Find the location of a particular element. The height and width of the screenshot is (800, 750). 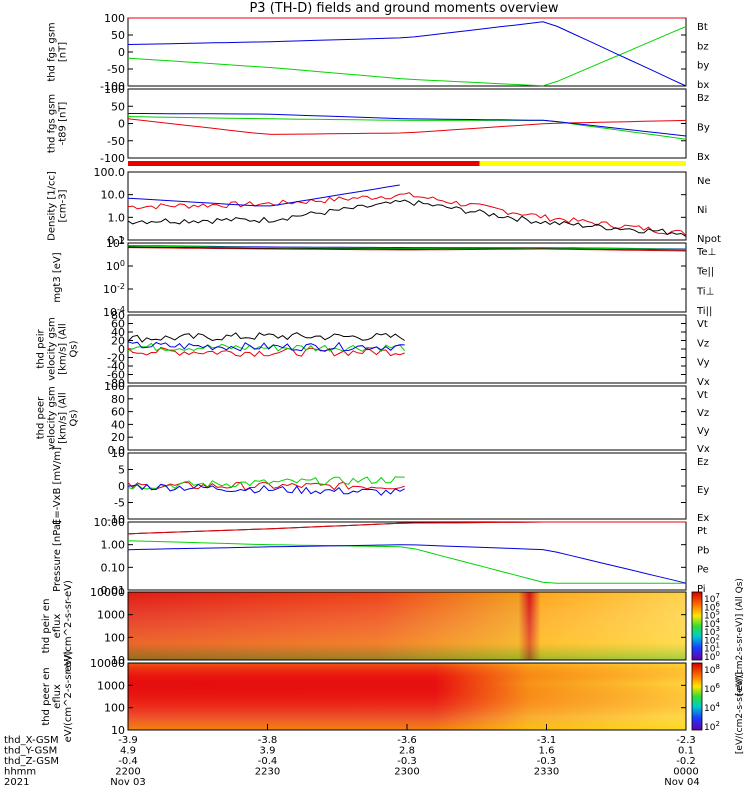

x-row-label: thd_Y-GSM is located at coordinates (30, 751).